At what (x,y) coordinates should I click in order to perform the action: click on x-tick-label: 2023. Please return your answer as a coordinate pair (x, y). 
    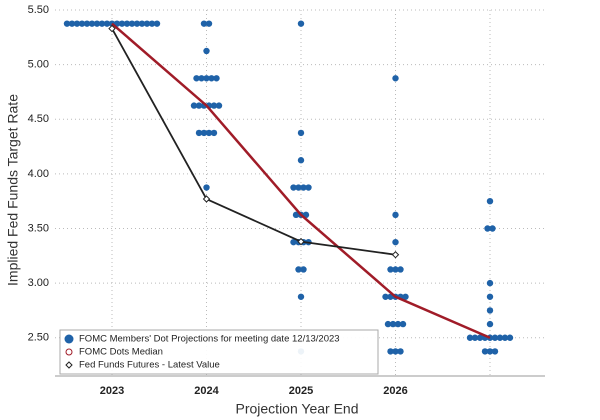
    Looking at the image, I should click on (112, 391).